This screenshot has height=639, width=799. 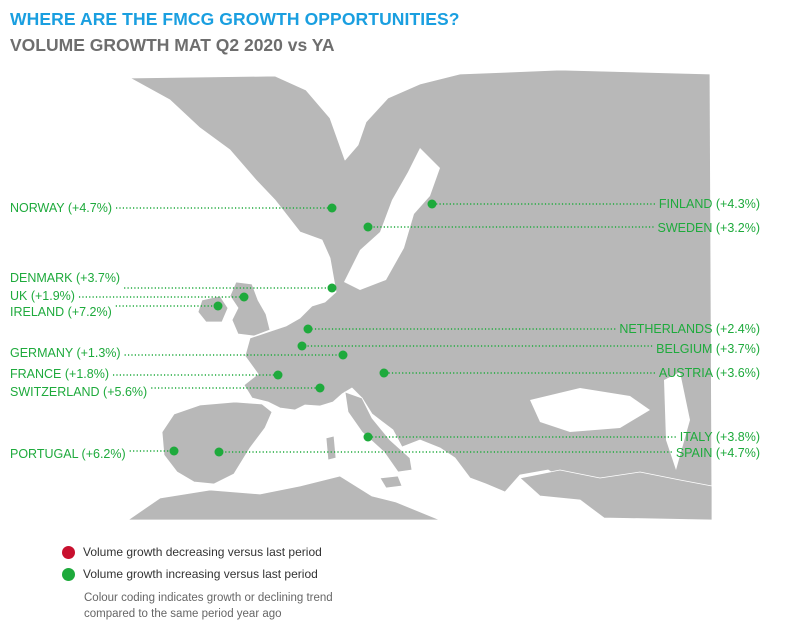 I want to click on country-marker-uk, so click(x=244, y=297).